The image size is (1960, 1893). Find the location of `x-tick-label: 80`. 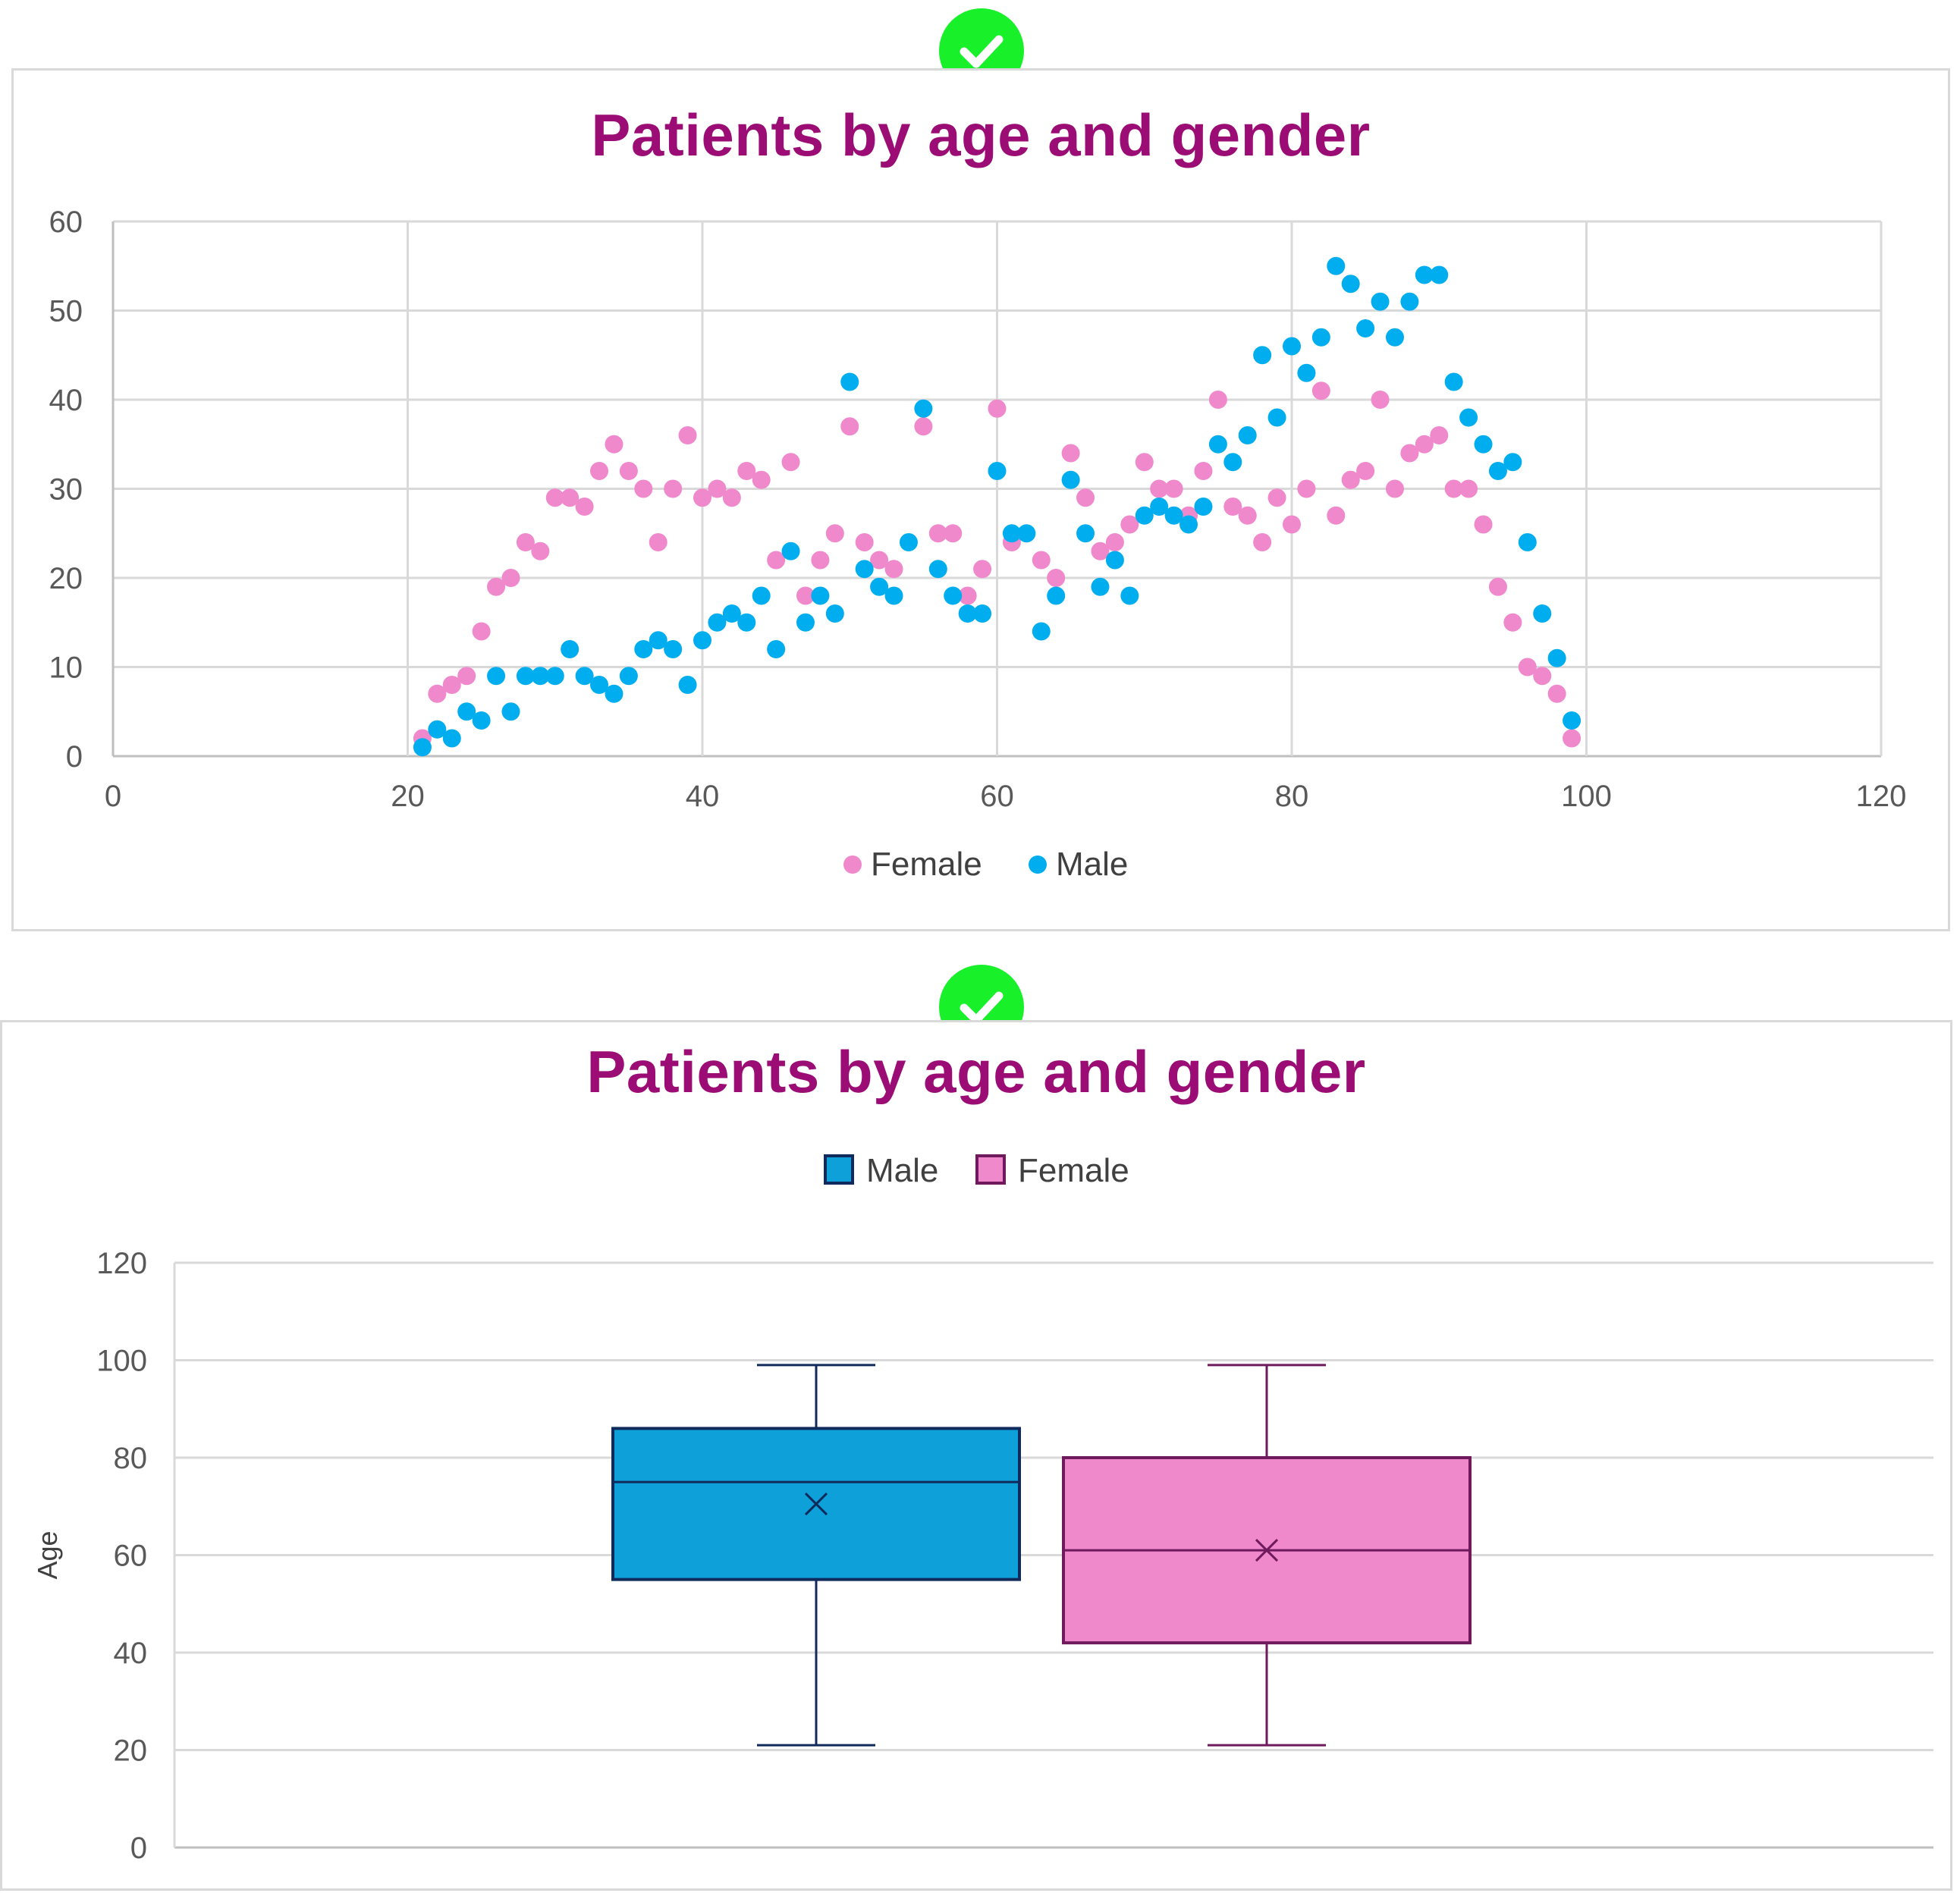

x-tick-label: 80 is located at coordinates (1292, 796).